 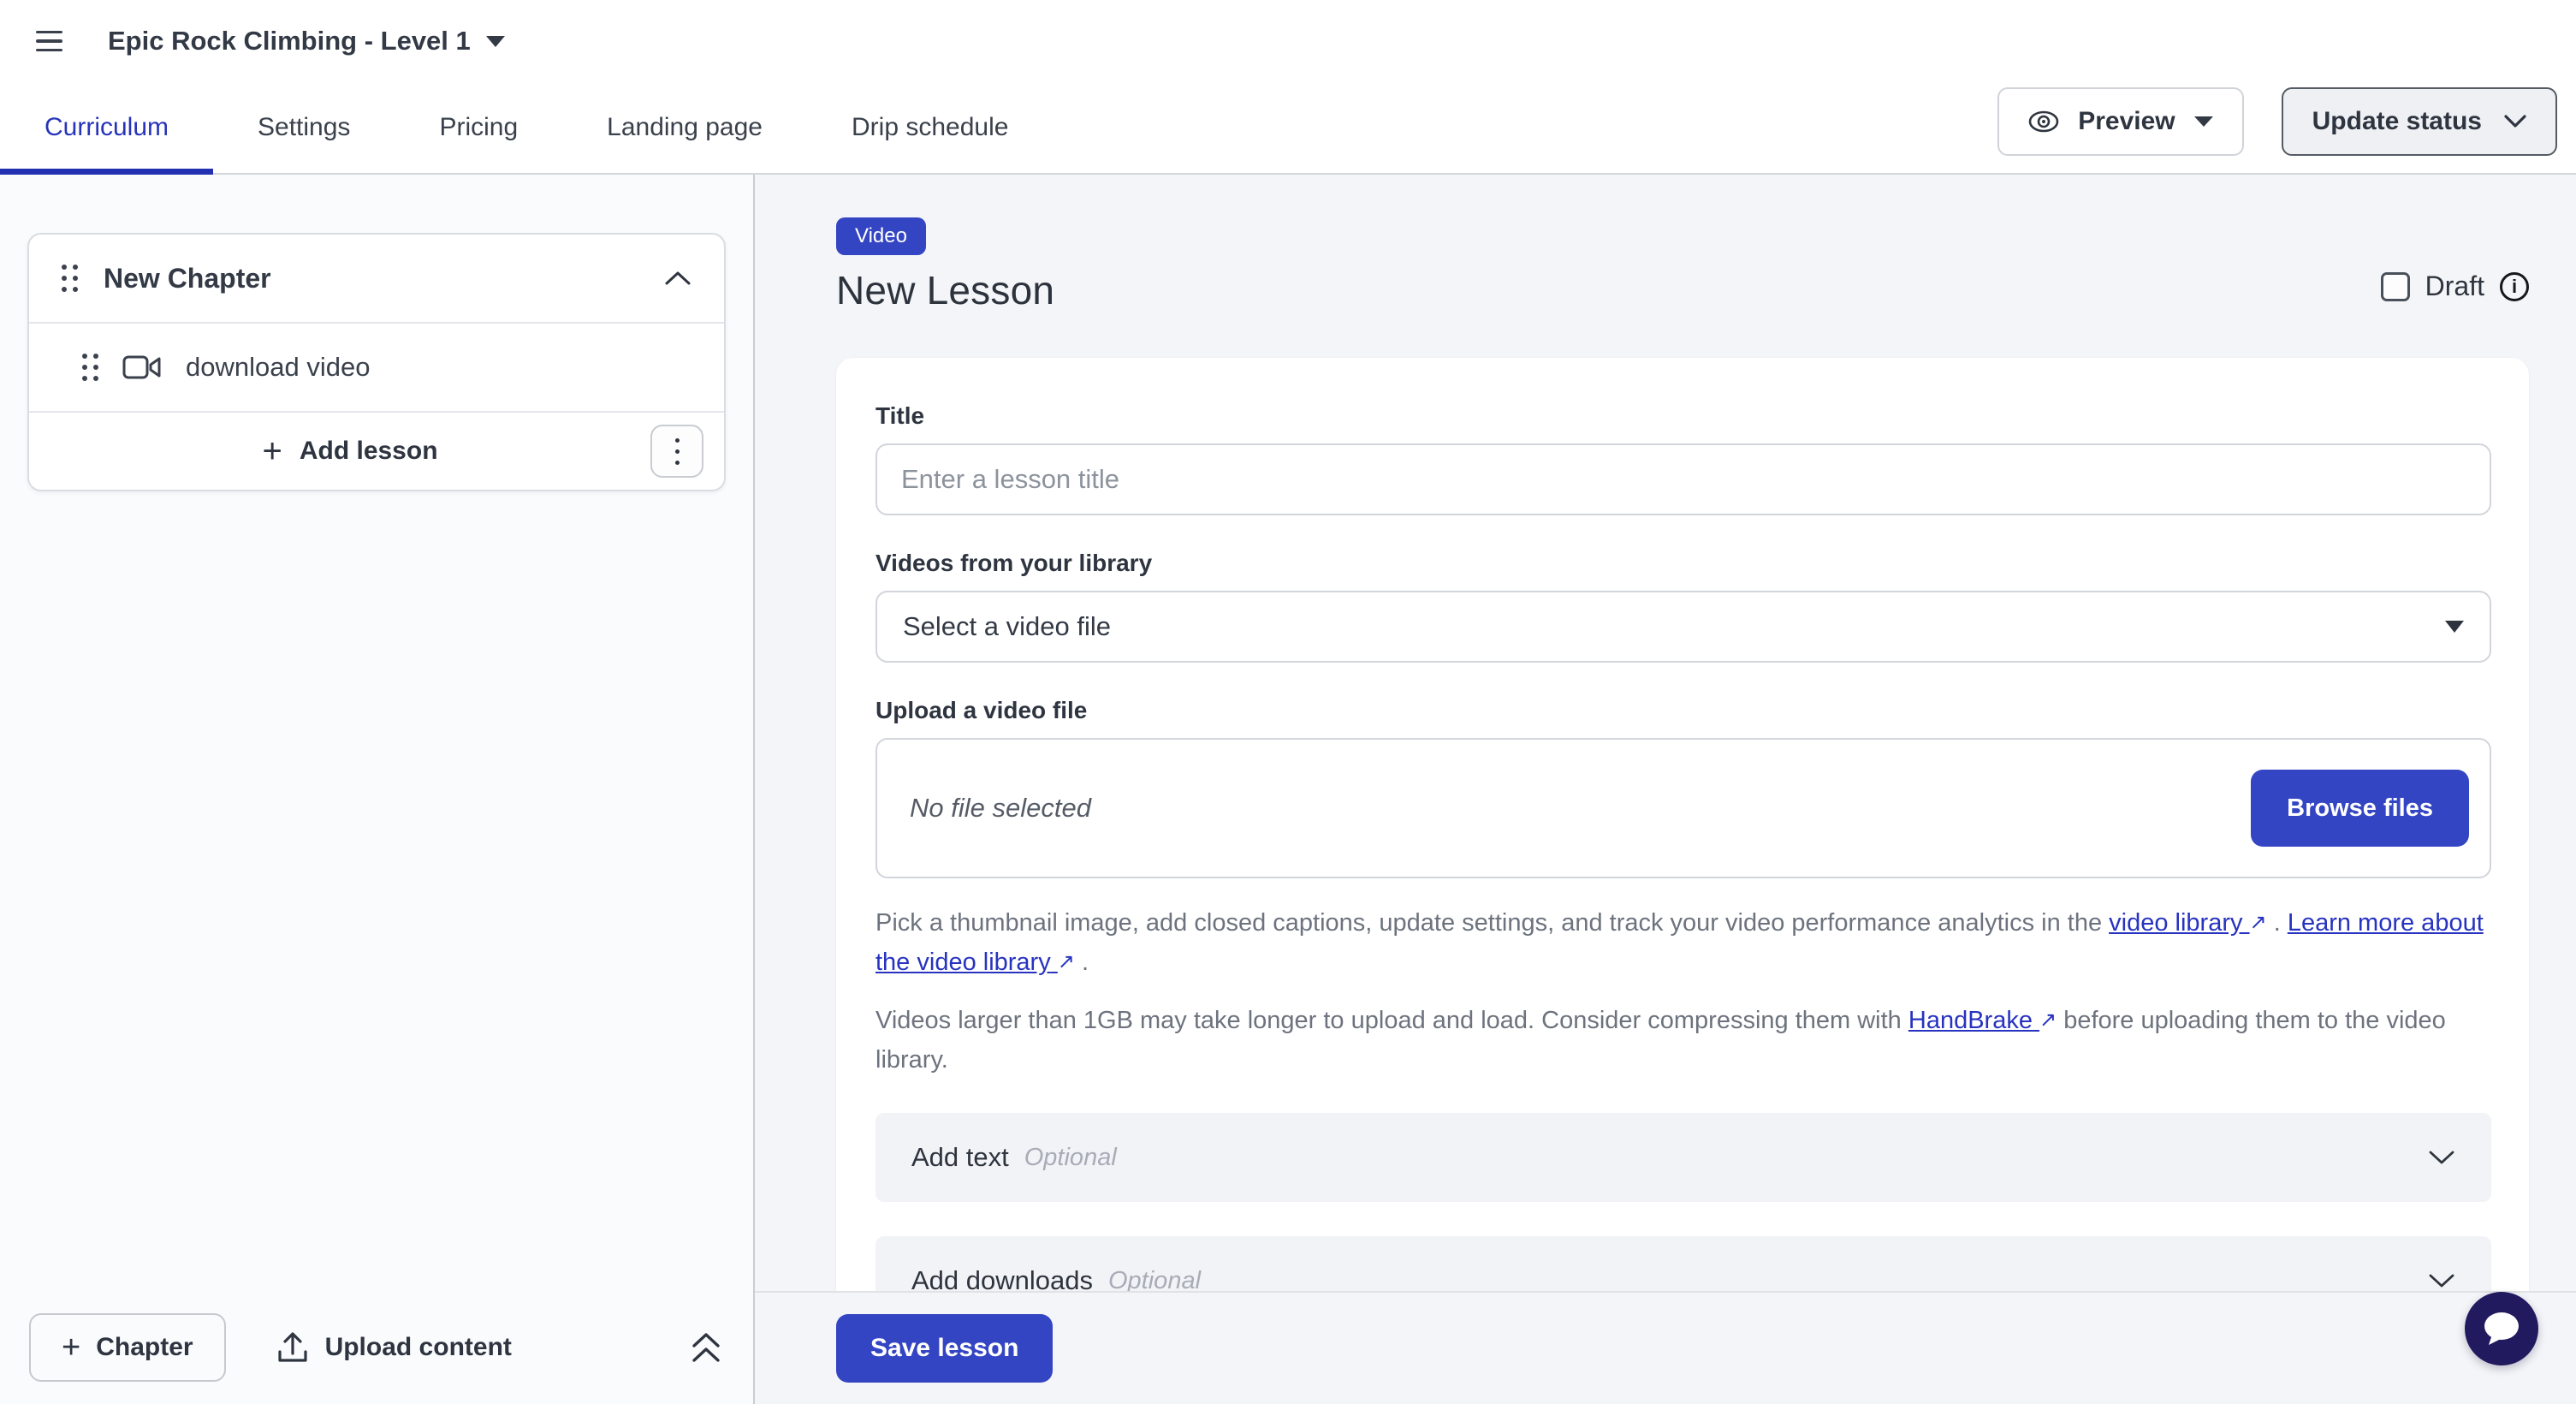 I want to click on upload-field-label: Upload a video file, so click(x=981, y=710).